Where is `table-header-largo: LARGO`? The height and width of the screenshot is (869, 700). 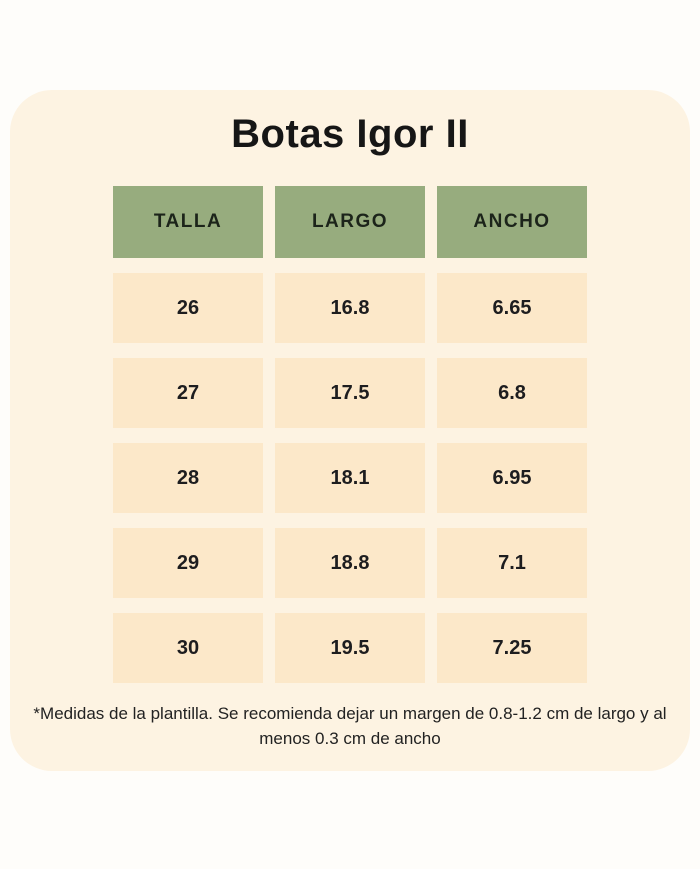 table-header-largo: LARGO is located at coordinates (350, 222).